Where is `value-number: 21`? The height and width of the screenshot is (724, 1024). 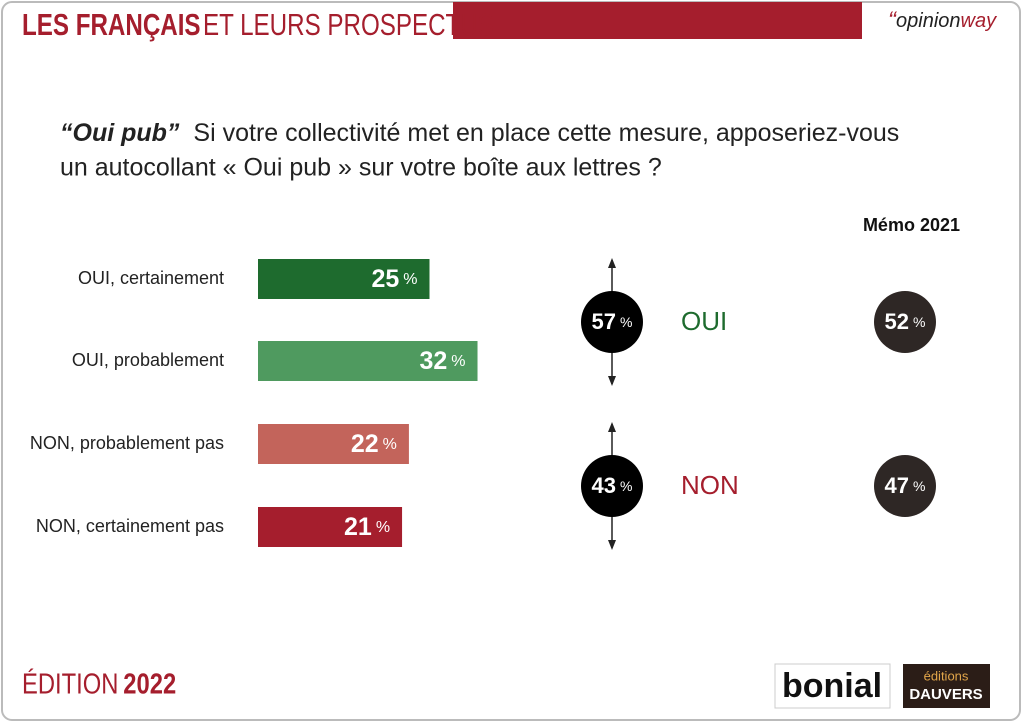 value-number: 21 is located at coordinates (358, 527).